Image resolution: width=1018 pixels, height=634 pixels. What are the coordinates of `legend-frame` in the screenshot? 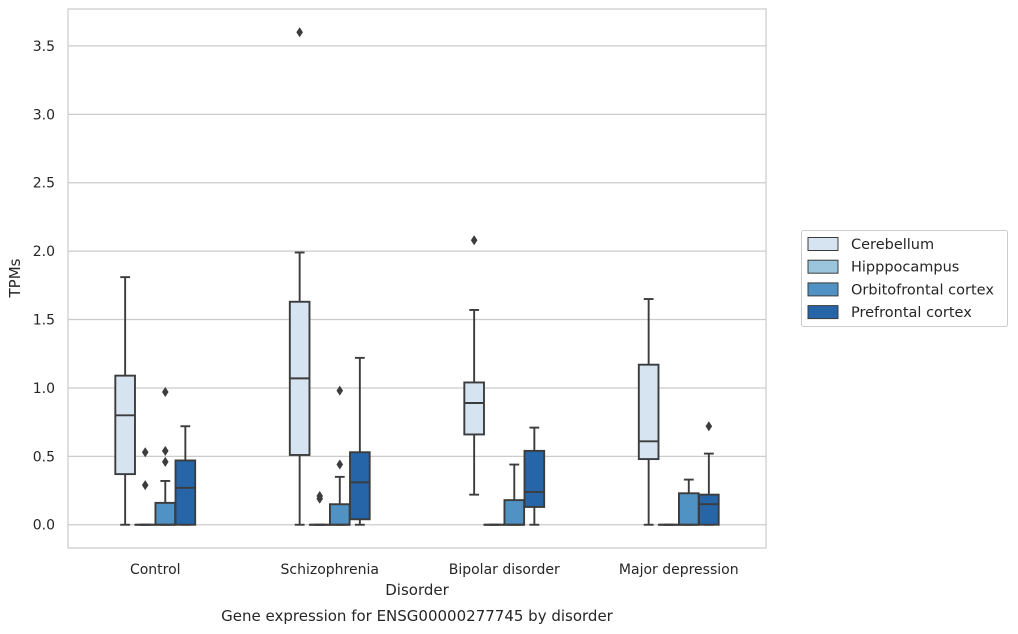 It's located at (904, 278).